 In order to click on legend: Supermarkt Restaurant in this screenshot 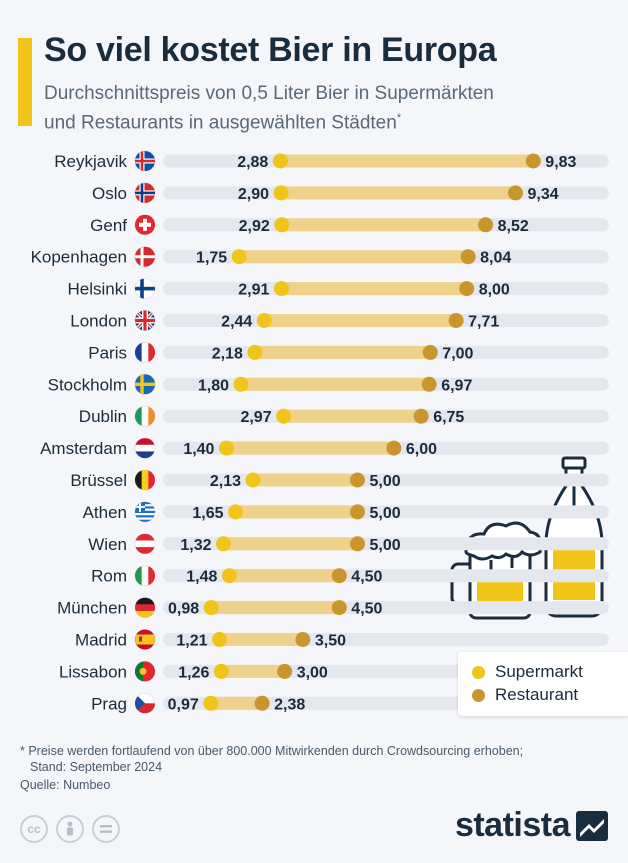, I will do `click(543, 684)`.